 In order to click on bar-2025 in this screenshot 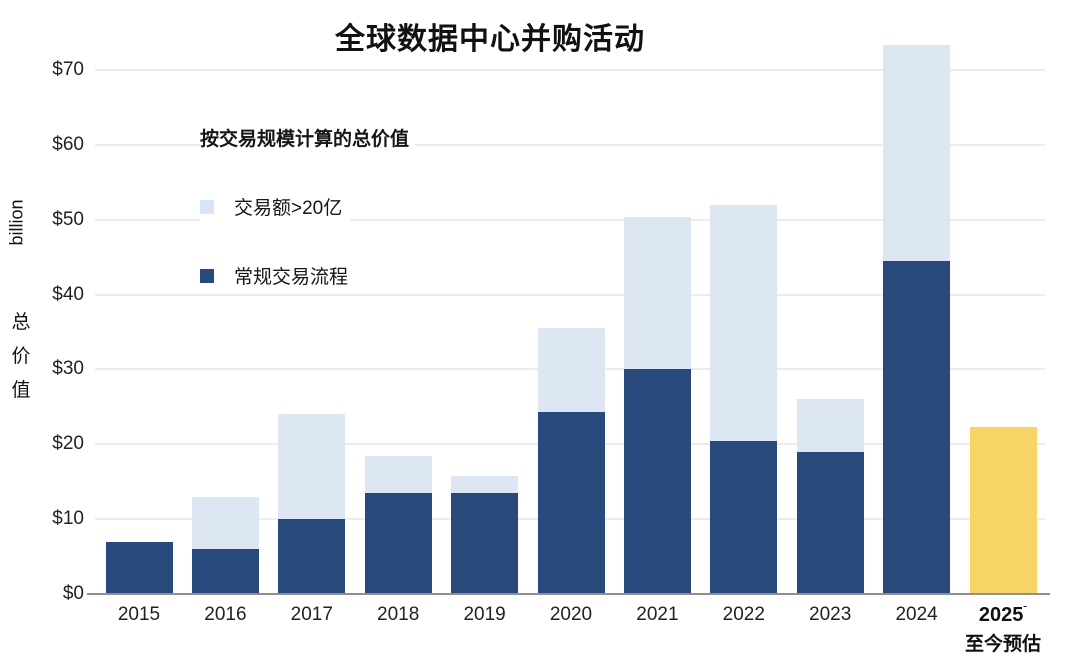, I will do `click(1003, 510)`.